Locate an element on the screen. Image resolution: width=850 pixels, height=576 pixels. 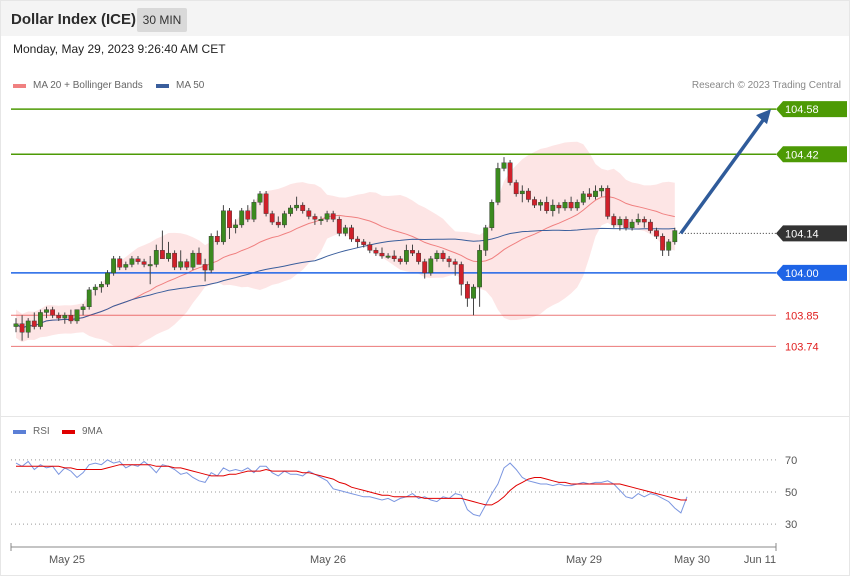
x-tick-label: Jun 11 is located at coordinates (760, 560).